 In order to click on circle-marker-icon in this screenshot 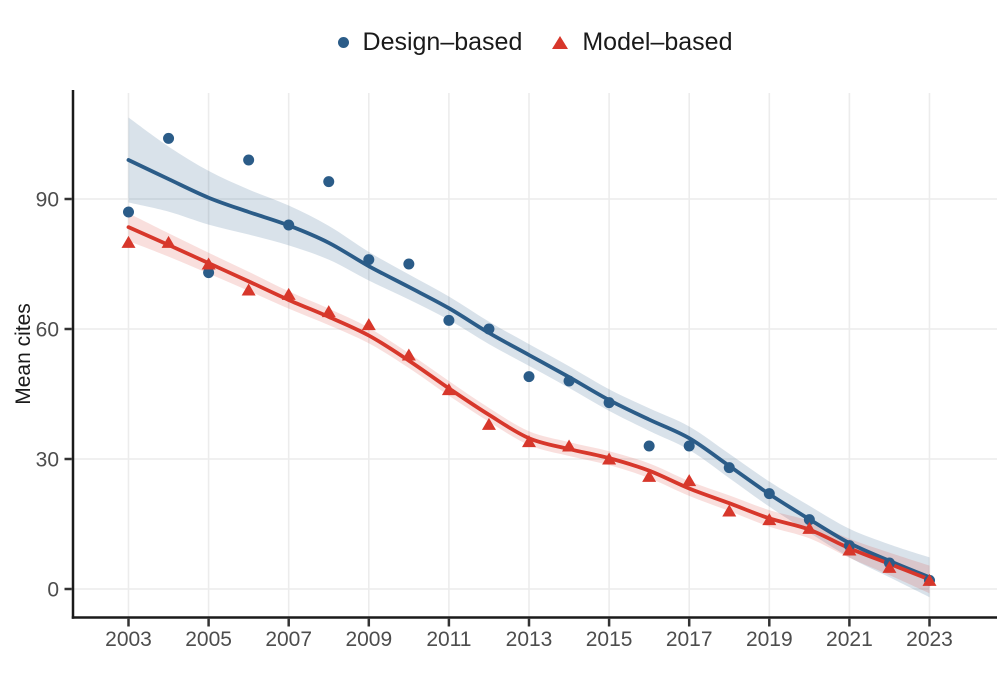, I will do `click(343, 42)`.